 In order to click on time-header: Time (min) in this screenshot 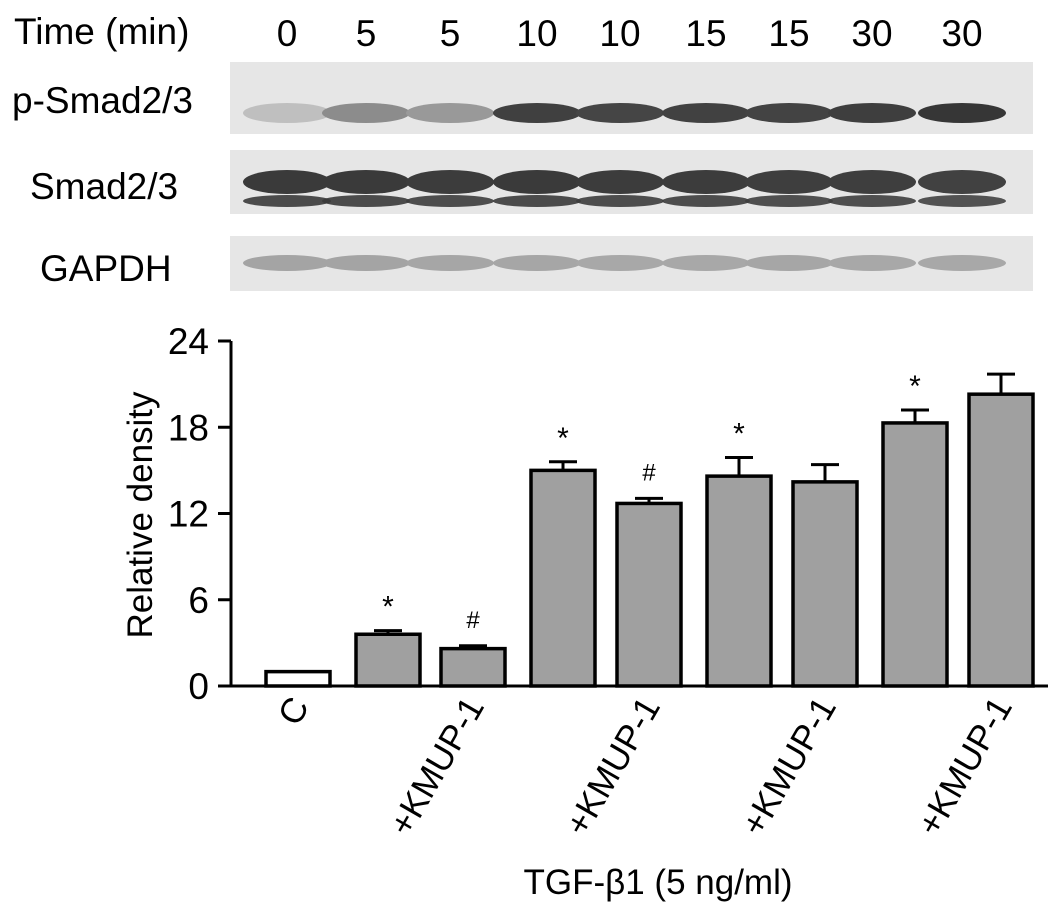, I will do `click(101, 31)`.